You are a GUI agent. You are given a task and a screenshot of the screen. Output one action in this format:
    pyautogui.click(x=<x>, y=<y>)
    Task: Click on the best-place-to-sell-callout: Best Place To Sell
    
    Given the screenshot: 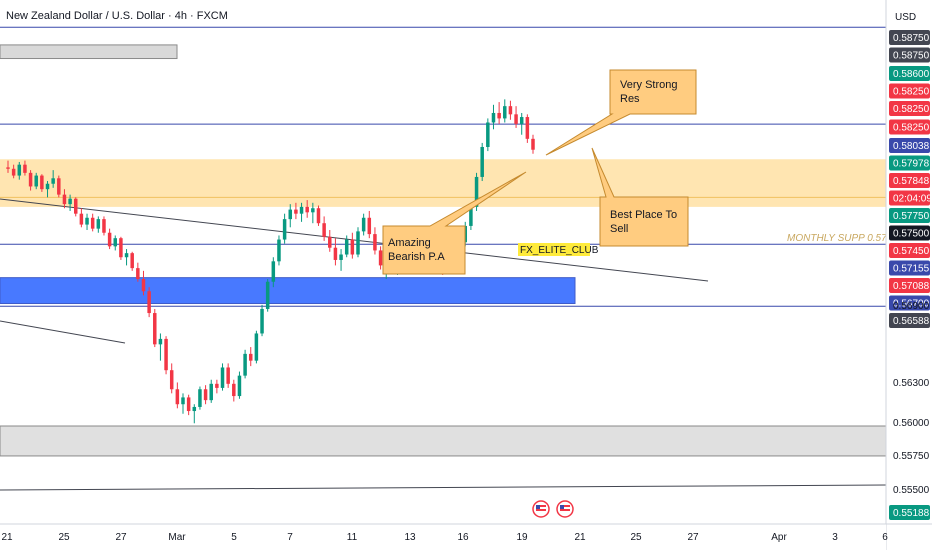 What is the action you would take?
    pyautogui.click(x=640, y=197)
    